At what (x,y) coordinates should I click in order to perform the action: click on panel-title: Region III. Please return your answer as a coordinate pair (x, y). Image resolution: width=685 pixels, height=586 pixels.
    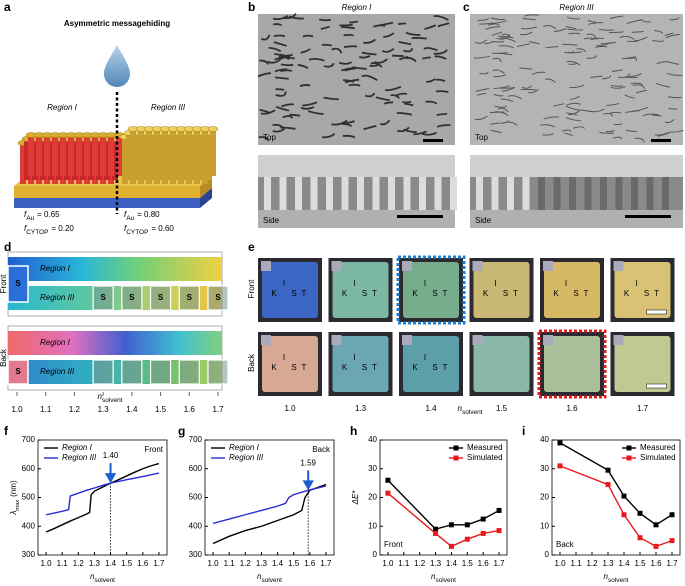
    Looking at the image, I should click on (576, 7).